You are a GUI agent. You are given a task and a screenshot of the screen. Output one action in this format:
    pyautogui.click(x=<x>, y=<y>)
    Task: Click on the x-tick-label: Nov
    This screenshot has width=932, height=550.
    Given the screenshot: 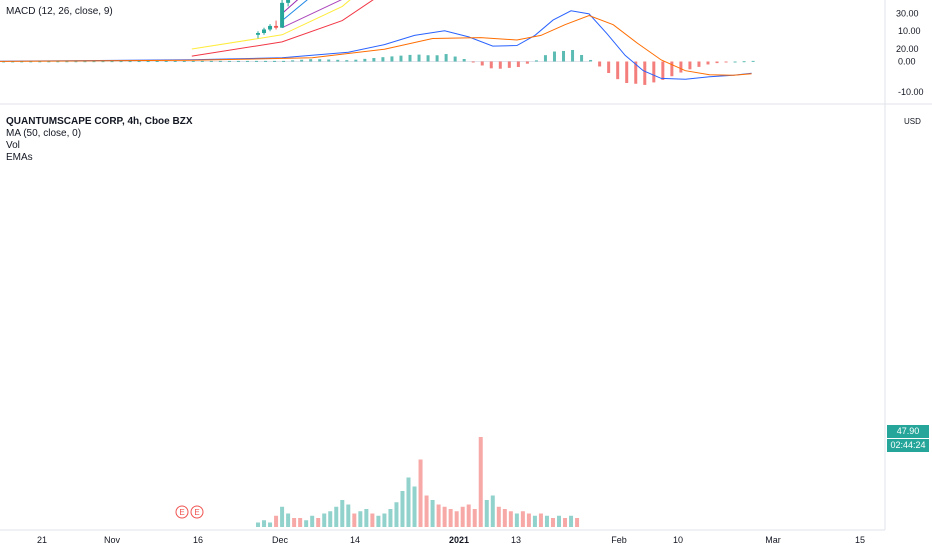 What is the action you would take?
    pyautogui.click(x=112, y=540)
    